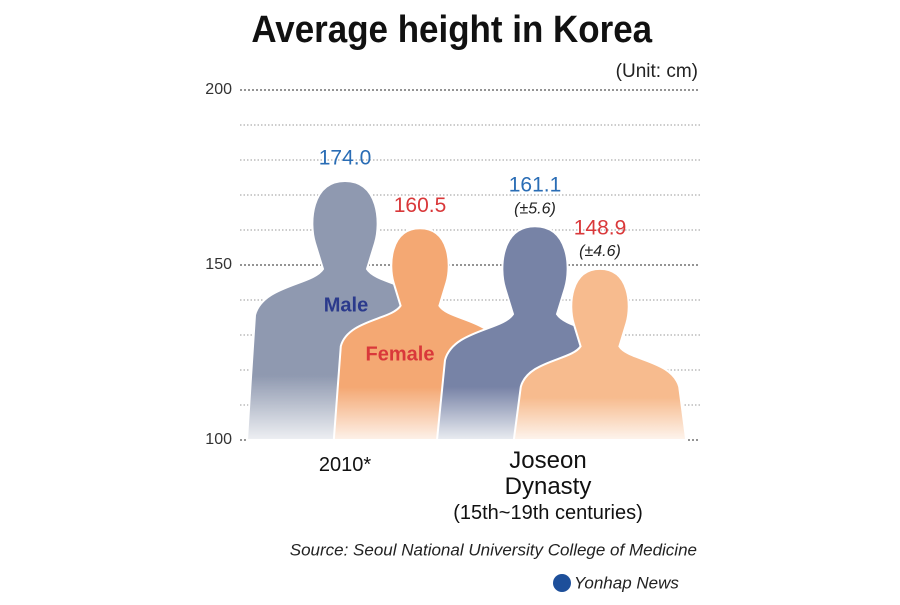 This screenshot has width=900, height=605. I want to click on value-label: 148.9, so click(600, 227).